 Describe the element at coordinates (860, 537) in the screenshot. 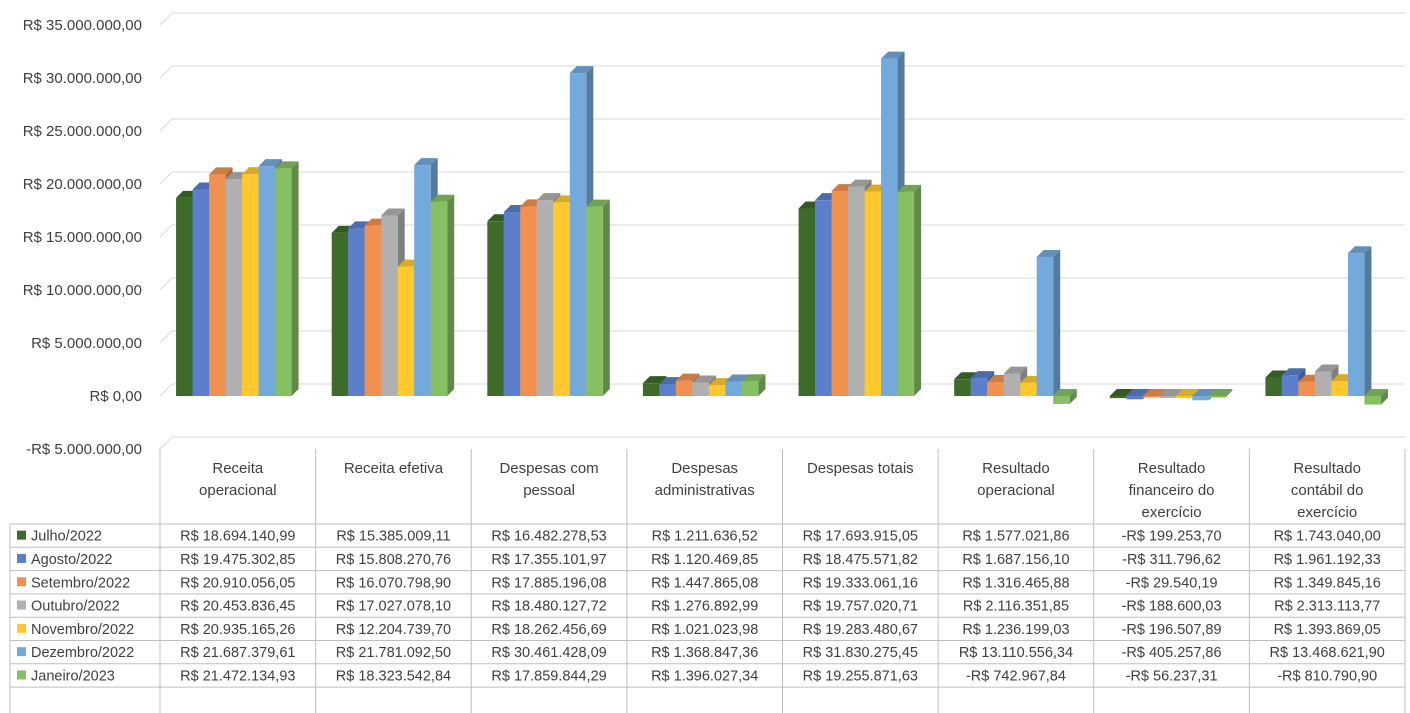

I see `table-cell: R$ 17.693.915,05` at that location.